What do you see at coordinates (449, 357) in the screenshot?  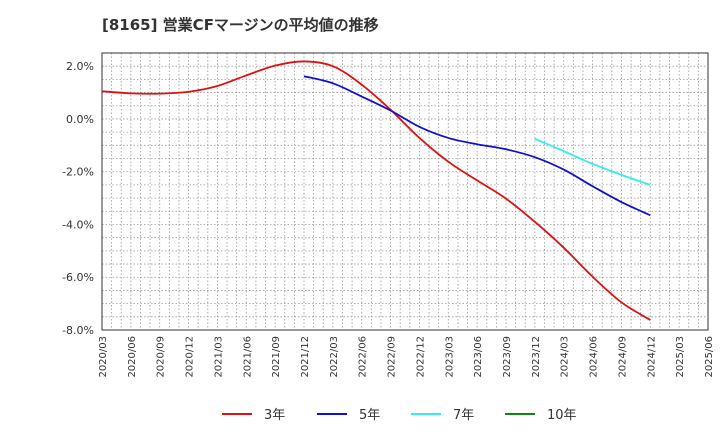 I see `x-tick-label: 2023/03` at bounding box center [449, 357].